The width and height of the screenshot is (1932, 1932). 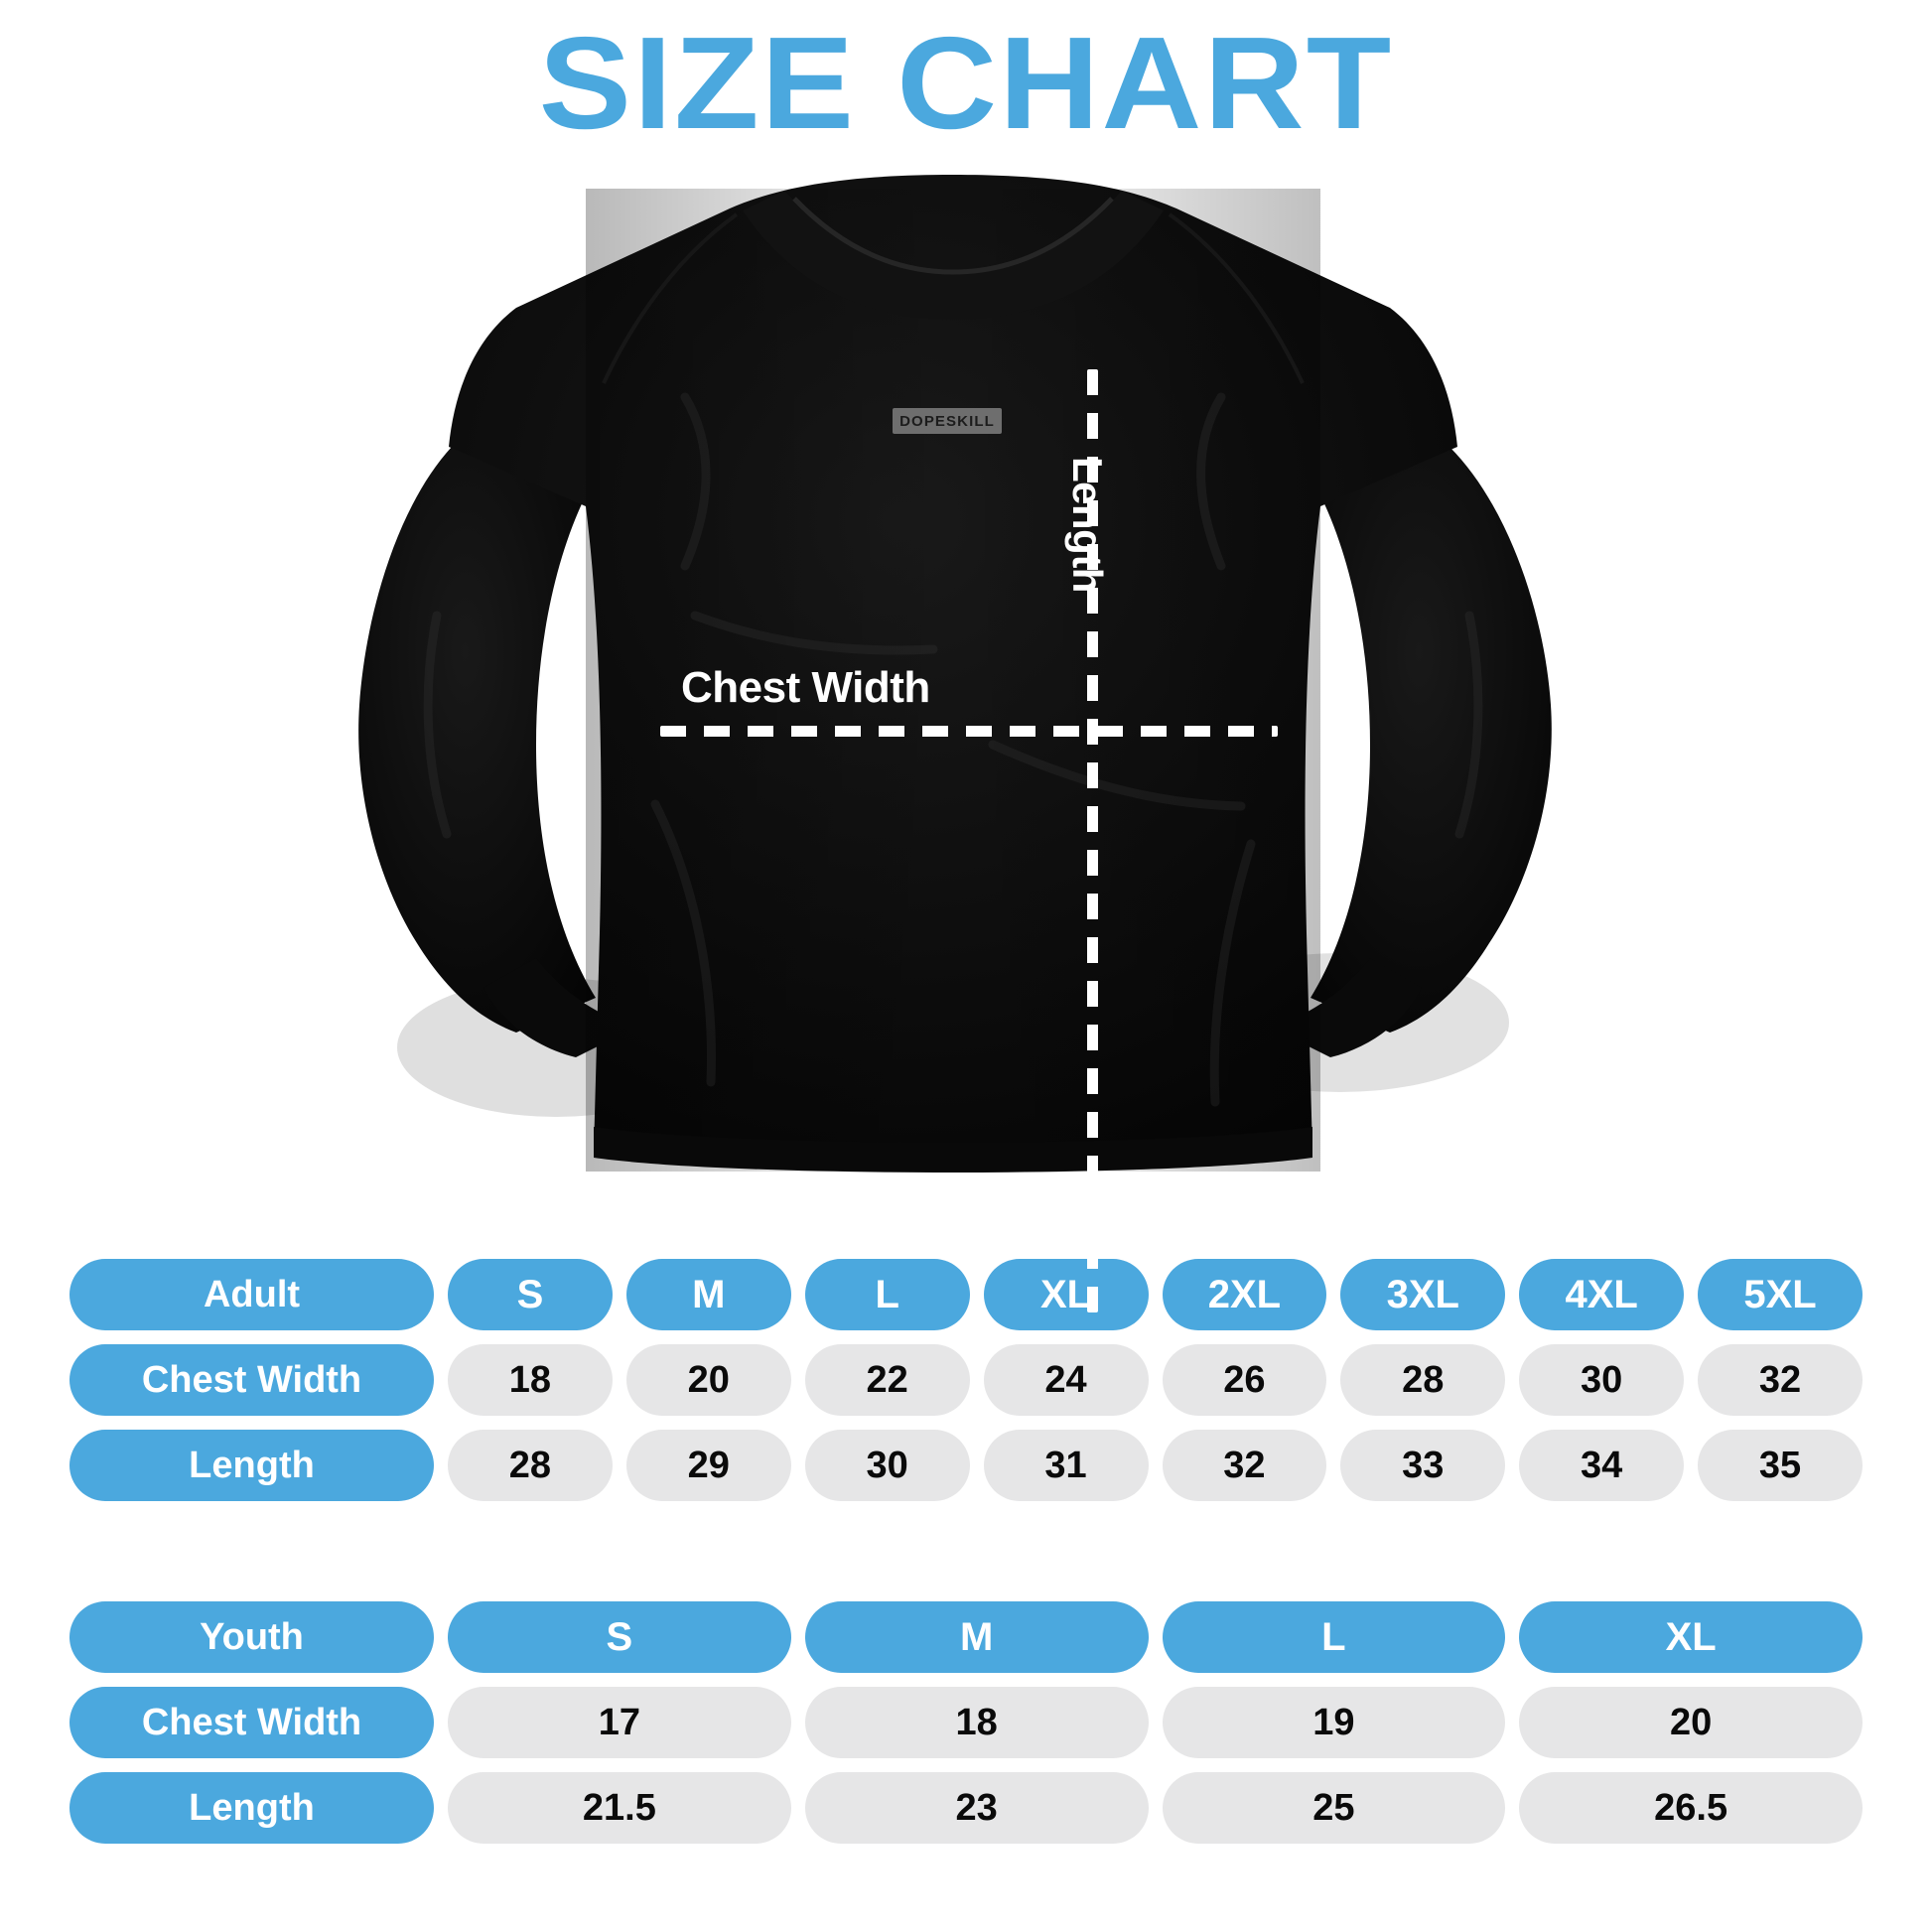 I want to click on right-sleeve, so click(x=1432, y=740).